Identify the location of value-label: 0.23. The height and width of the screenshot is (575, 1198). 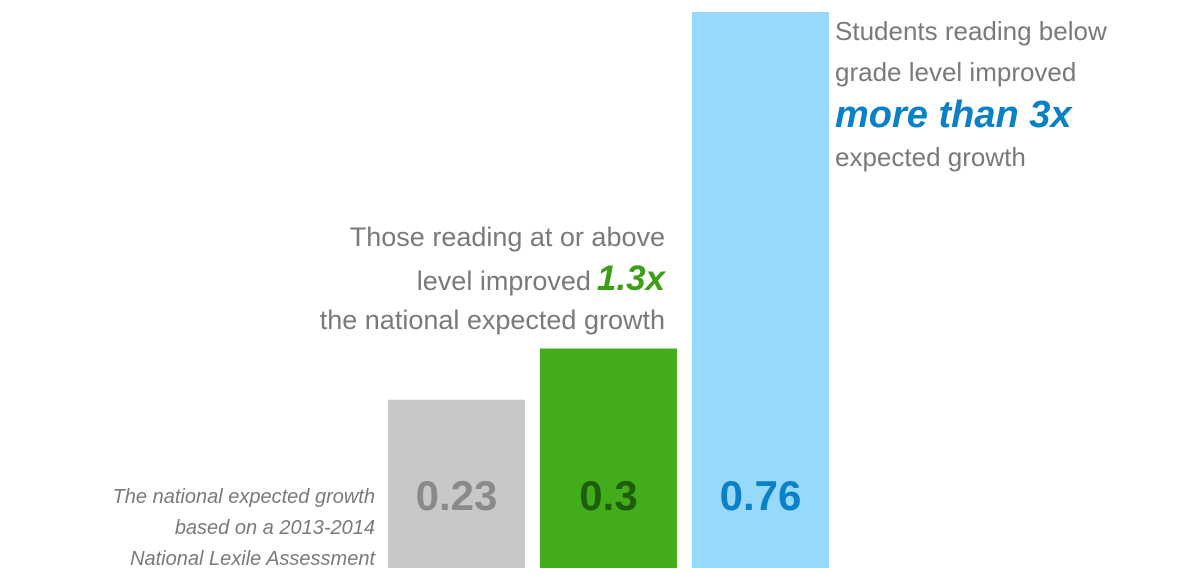
(457, 495).